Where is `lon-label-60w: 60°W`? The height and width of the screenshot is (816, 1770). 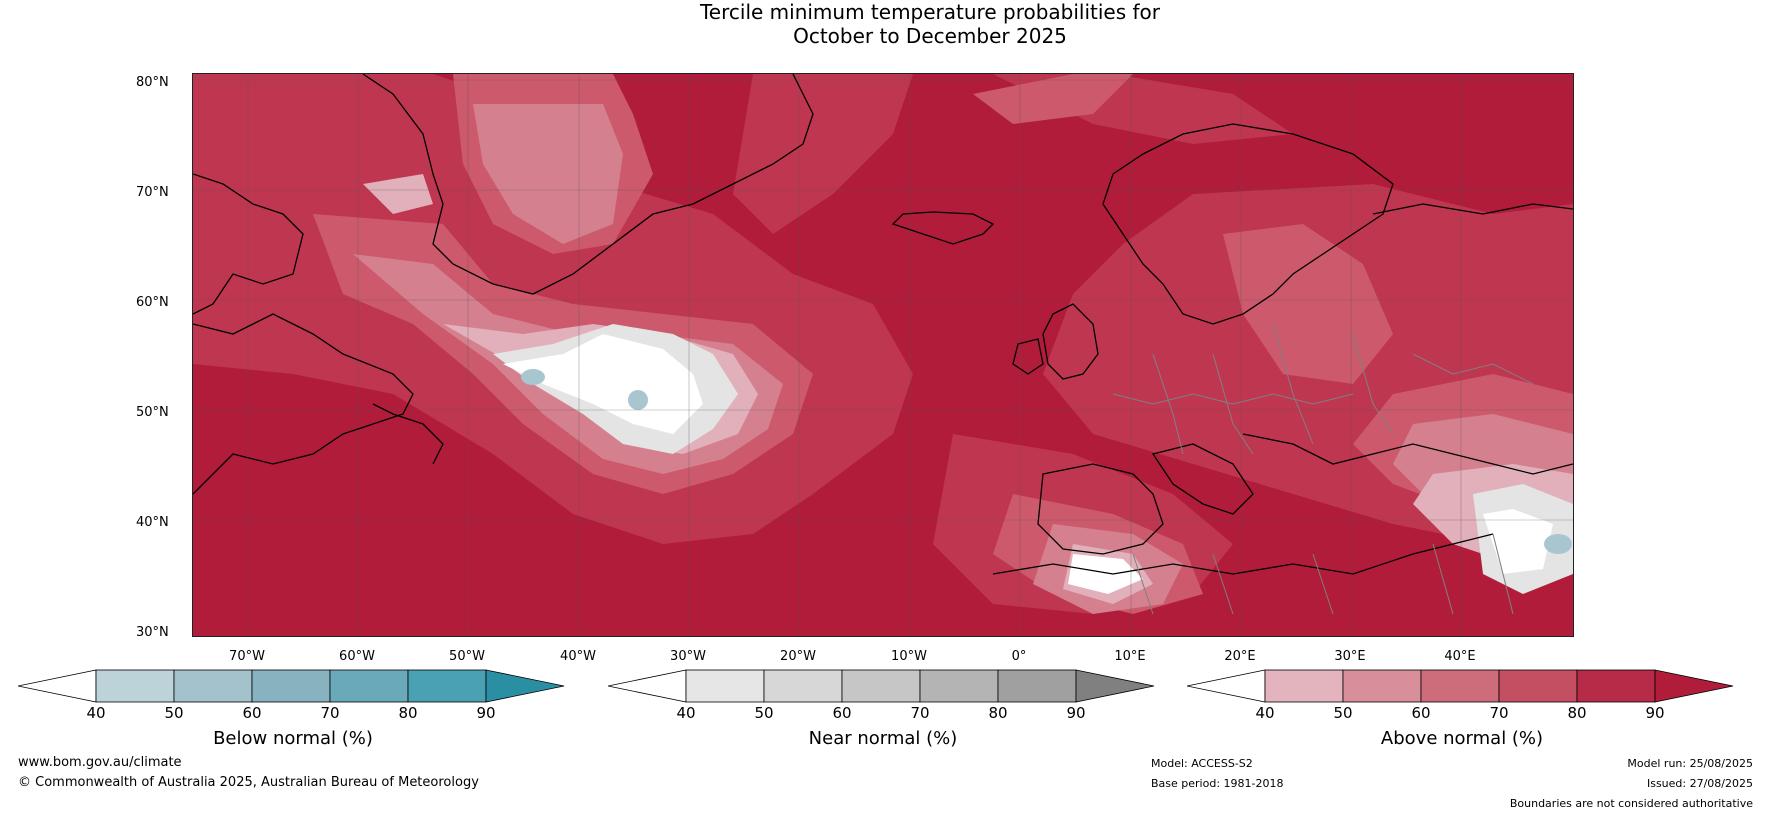 lon-label-60w: 60°W is located at coordinates (357, 656).